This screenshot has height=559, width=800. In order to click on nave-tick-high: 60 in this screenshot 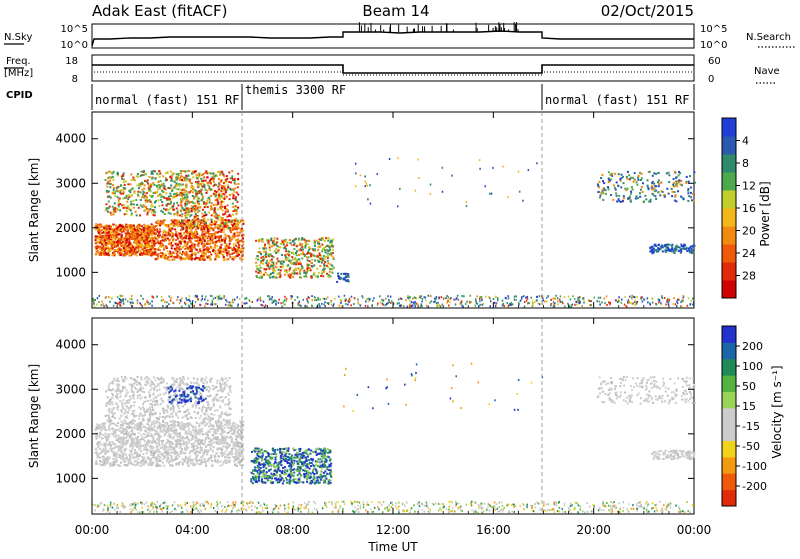, I will do `click(714, 61)`.